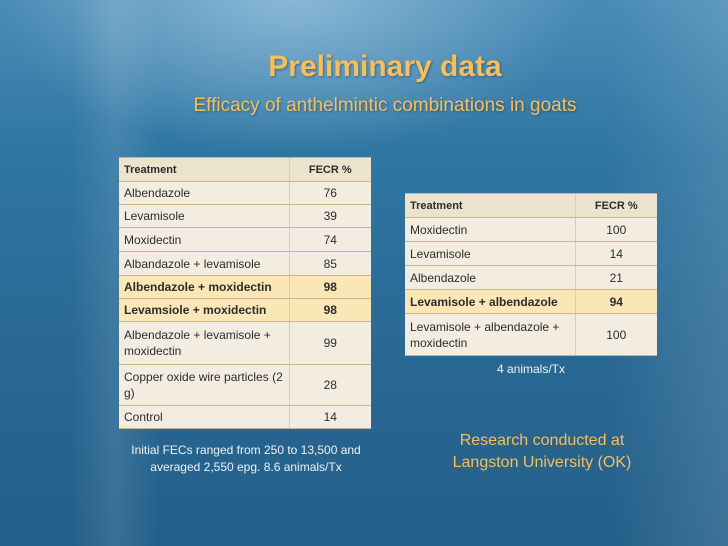 The image size is (728, 546). I want to click on table-row-highlighted: Levamsiole + moxidectin 98, so click(245, 310).